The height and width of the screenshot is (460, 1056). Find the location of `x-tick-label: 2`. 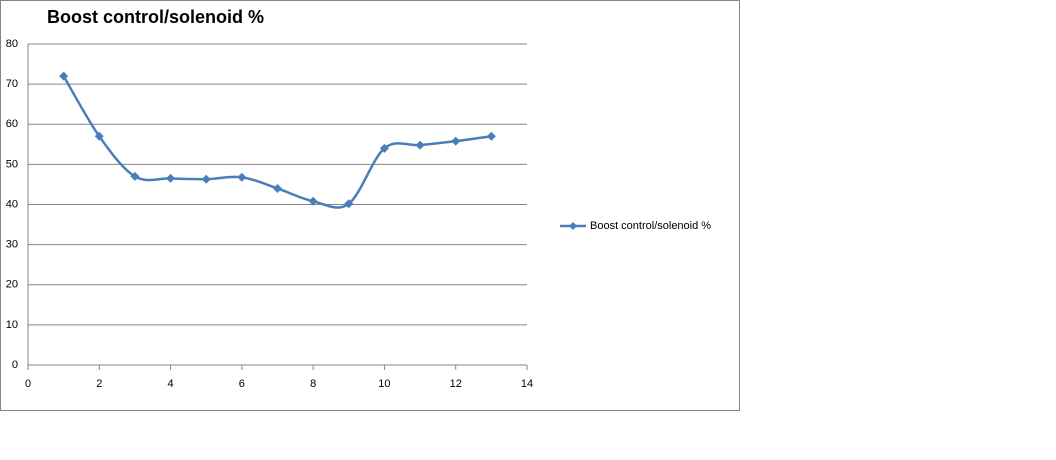

x-tick-label: 2 is located at coordinates (99, 384).